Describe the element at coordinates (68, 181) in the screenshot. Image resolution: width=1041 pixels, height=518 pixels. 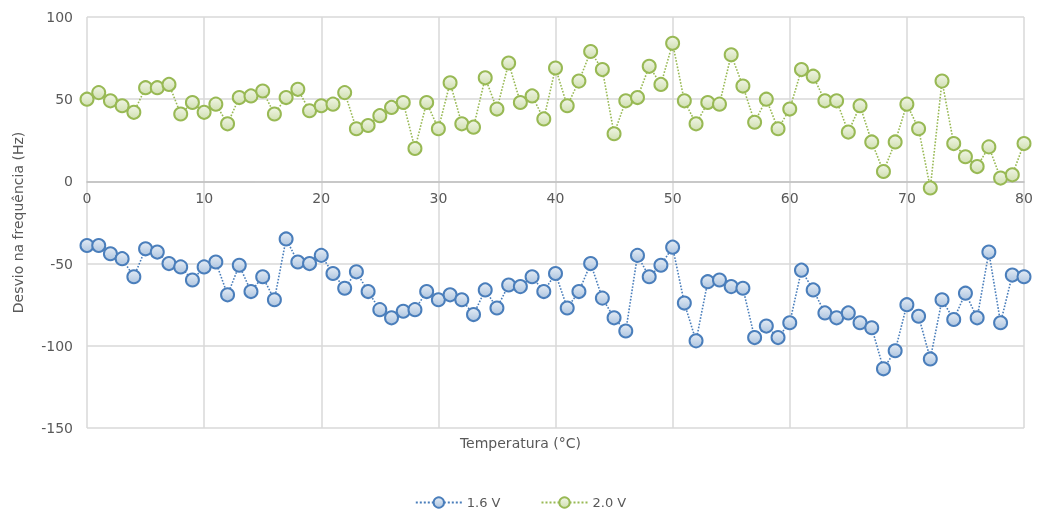
I see `y-tick-label: 0` at that location.